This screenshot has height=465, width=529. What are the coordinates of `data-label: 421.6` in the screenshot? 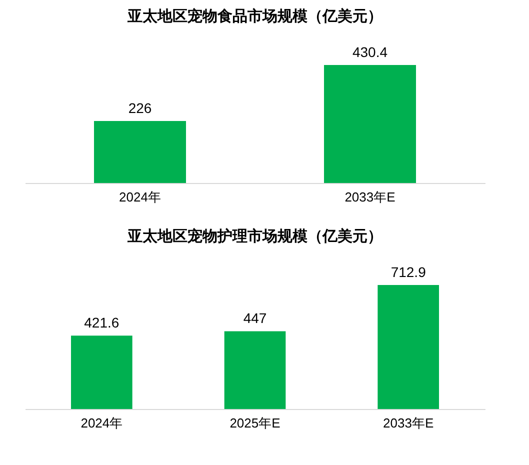 It's located at (102, 322).